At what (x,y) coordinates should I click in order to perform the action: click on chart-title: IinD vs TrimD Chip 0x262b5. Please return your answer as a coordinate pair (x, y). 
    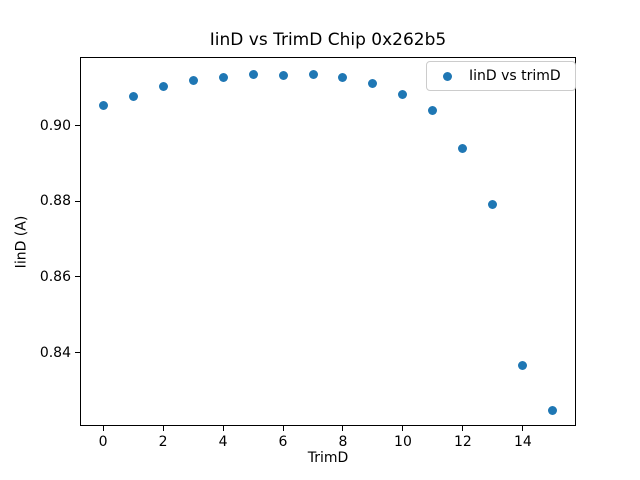
    Looking at the image, I should click on (328, 40).